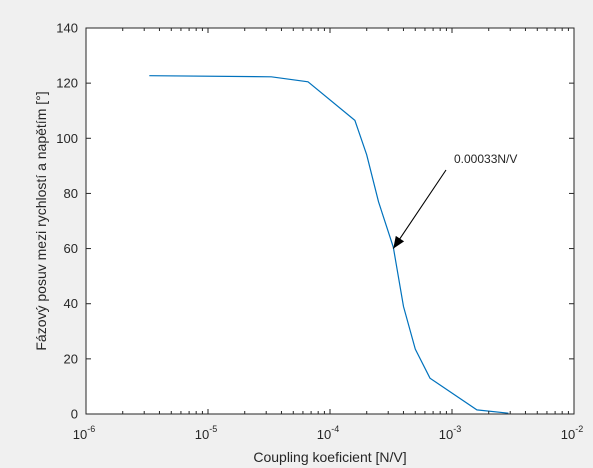 The width and height of the screenshot is (593, 468). I want to click on annotation-arrow, so click(419, 209).